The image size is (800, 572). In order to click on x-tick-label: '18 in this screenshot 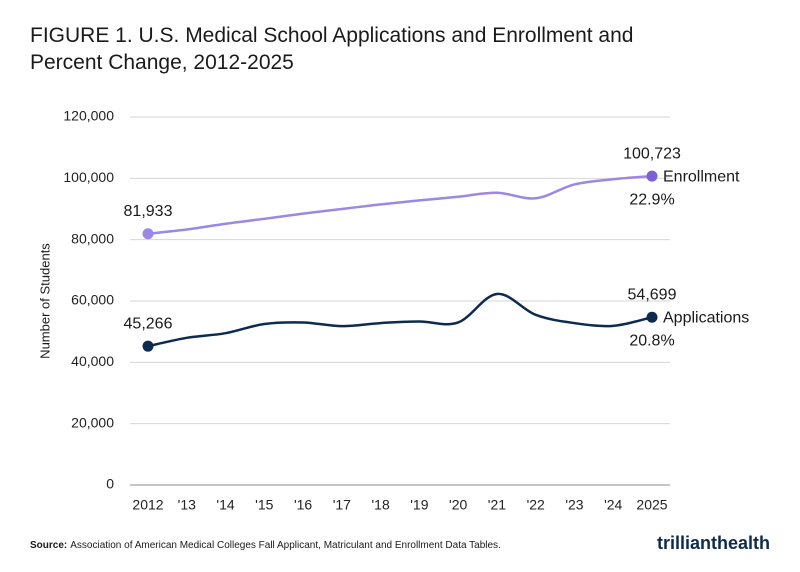, I will do `click(380, 505)`.